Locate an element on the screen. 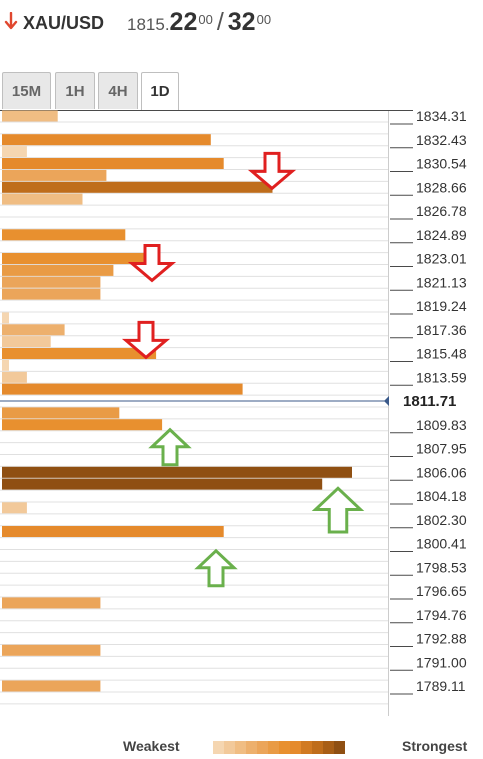  tick-label: 1834.31 is located at coordinates (441, 116).